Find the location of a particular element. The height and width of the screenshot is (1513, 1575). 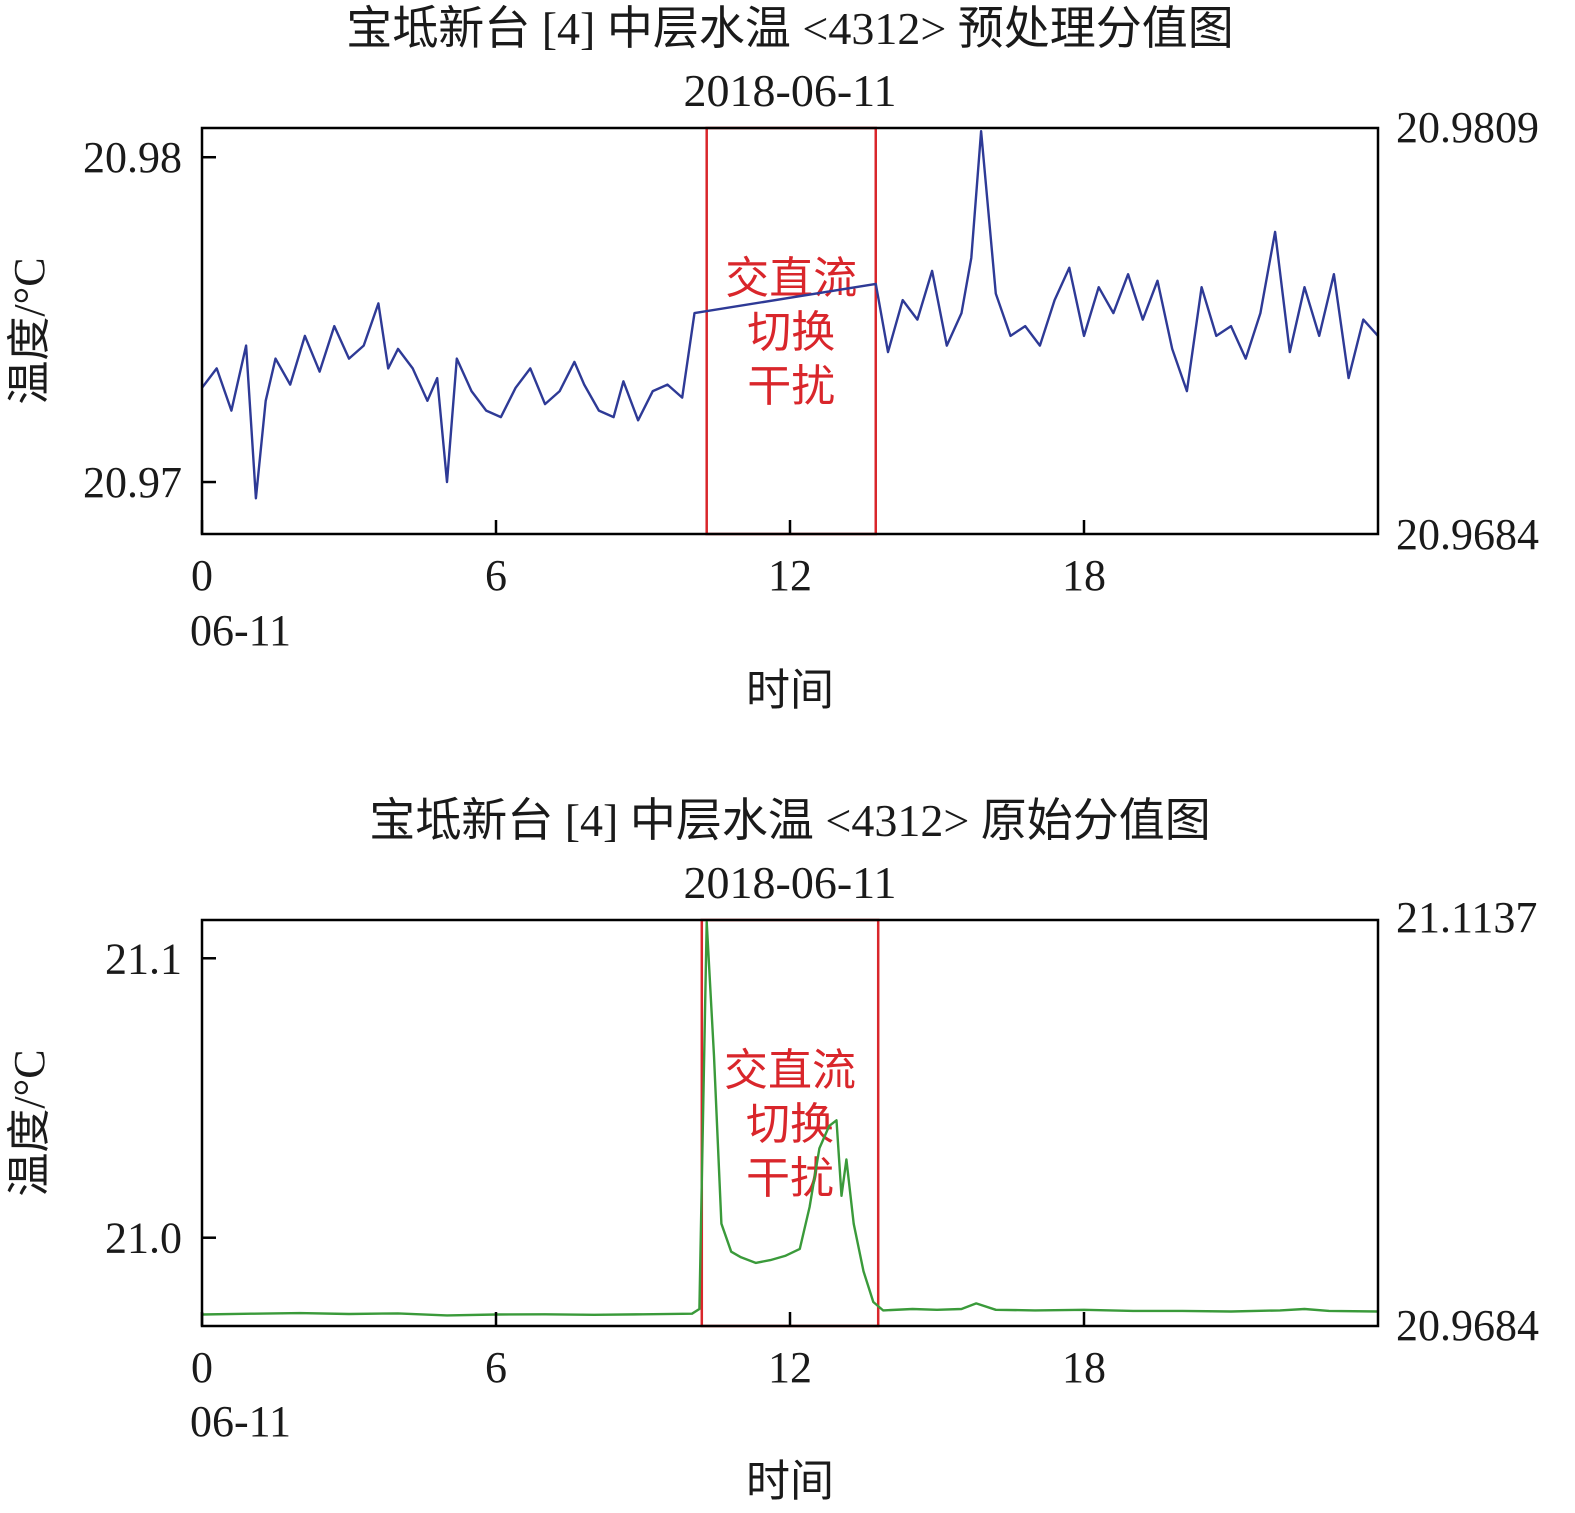

y-tick-label: 21.1 is located at coordinates (143, 958).